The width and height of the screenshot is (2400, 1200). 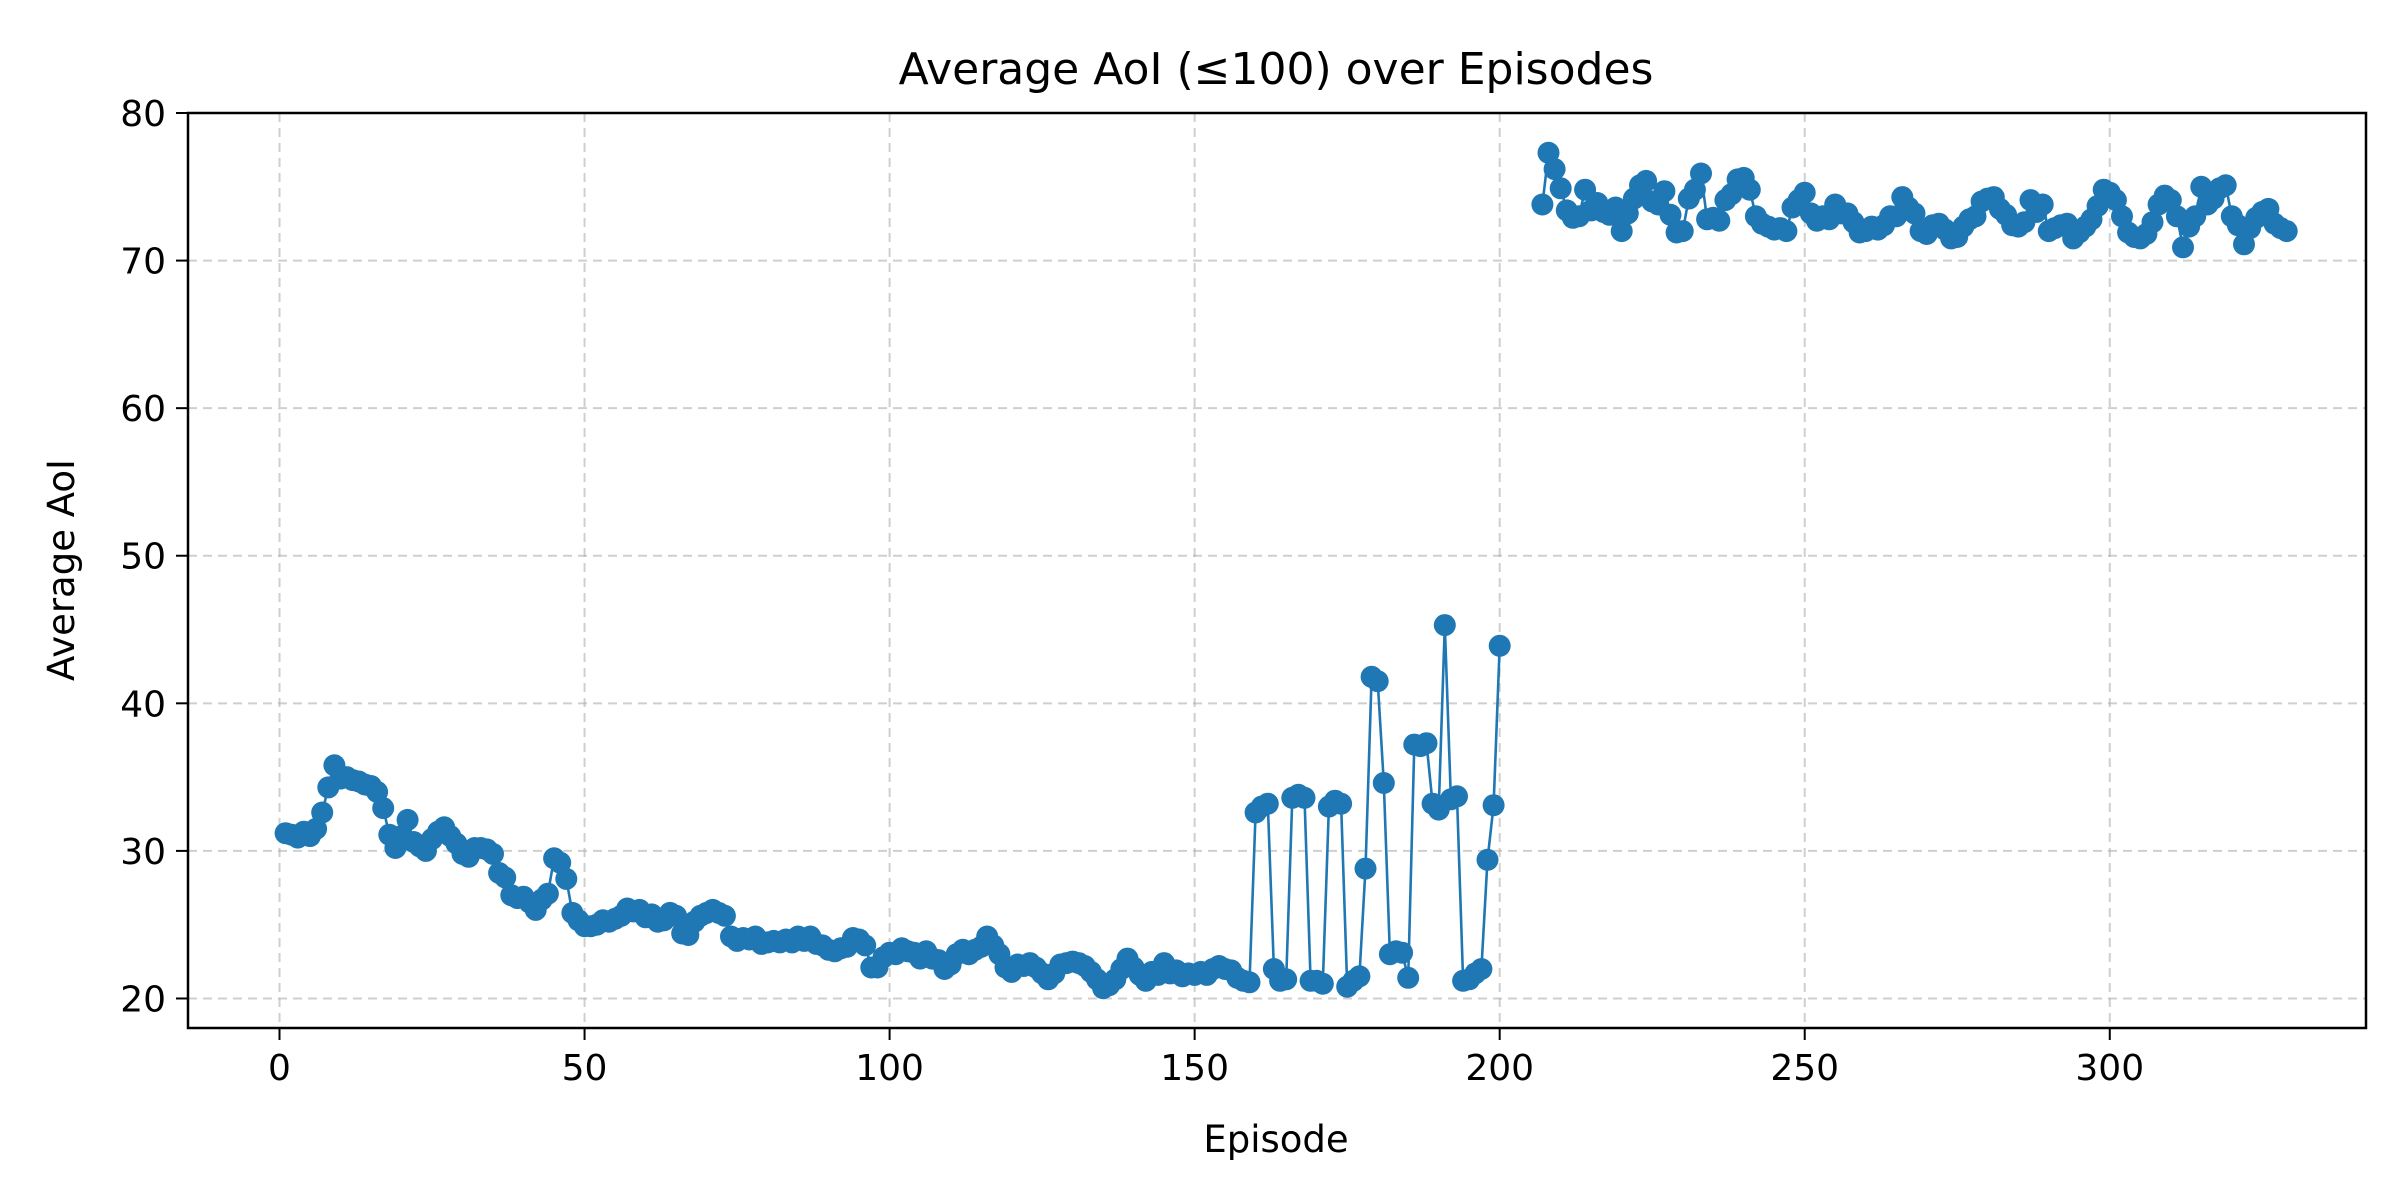 I want to click on y-tick-label: 60, so click(x=143, y=409).